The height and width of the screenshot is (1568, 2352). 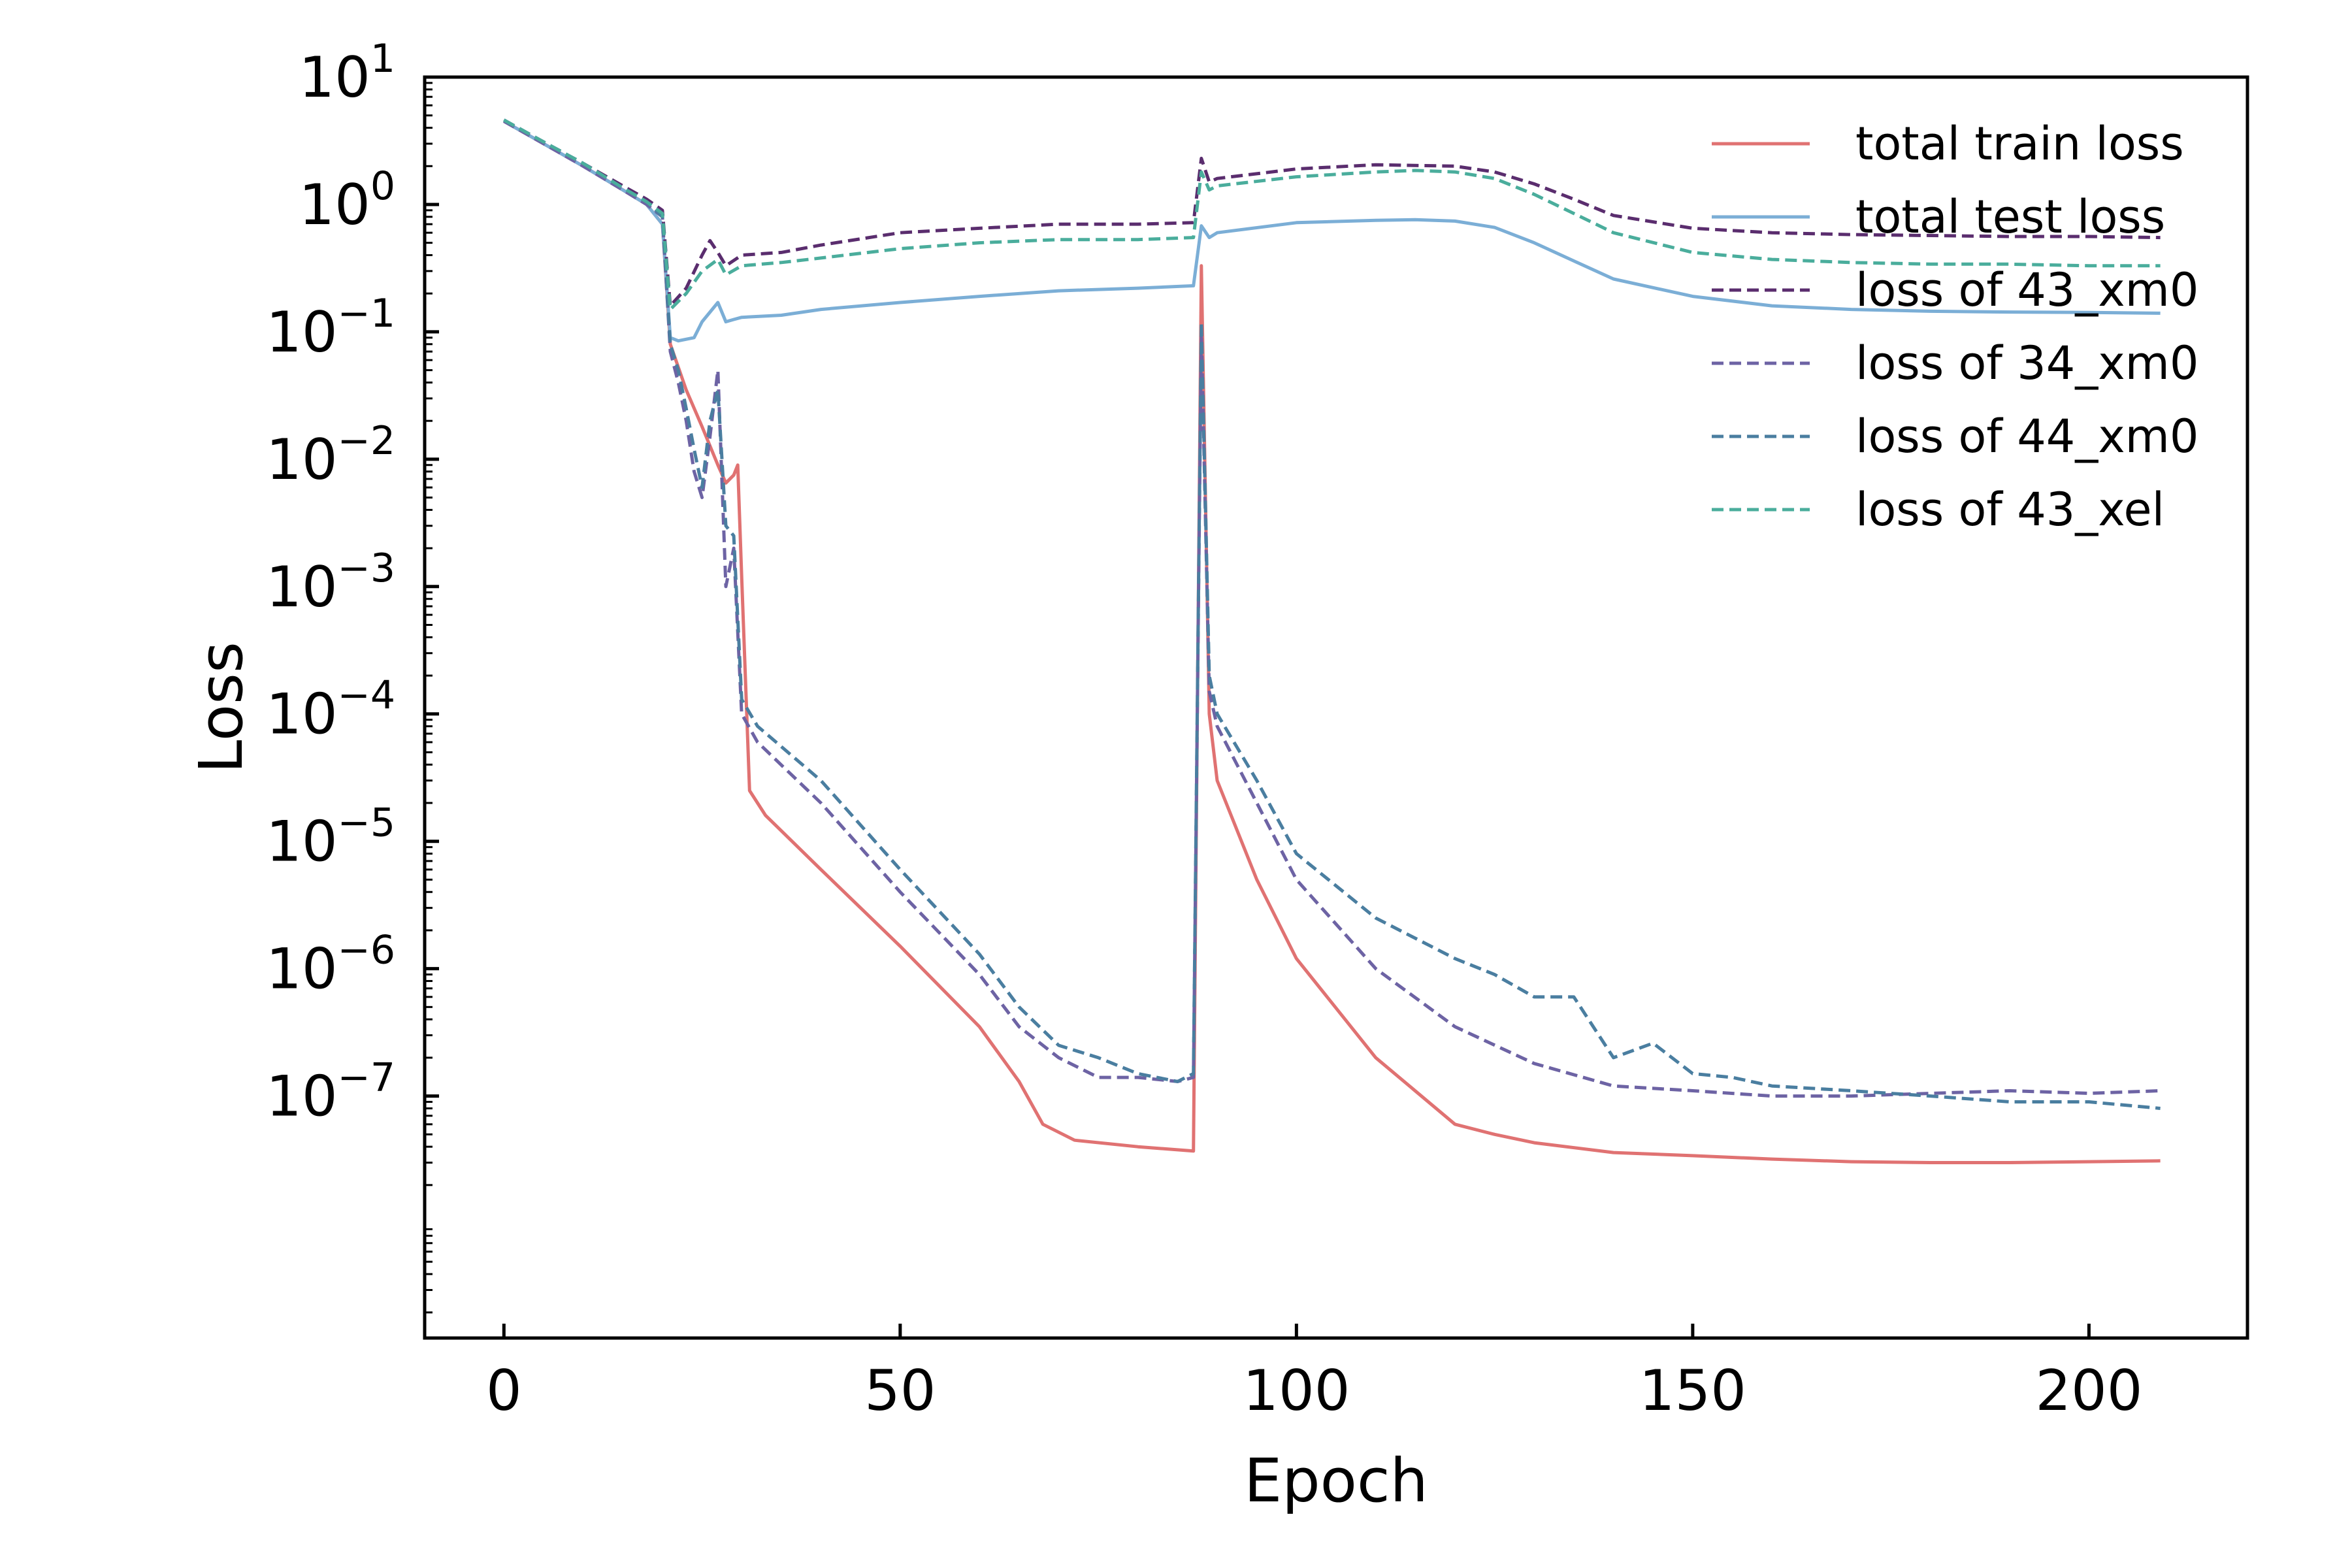 I want to click on x-tick-label: 100, so click(x=1296, y=1391).